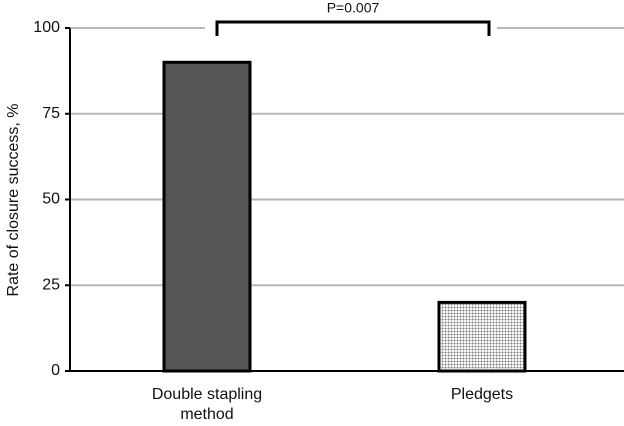 The width and height of the screenshot is (624, 426). Describe the element at coordinates (13, 200) in the screenshot. I see `y-axis-label: Rate of closure success, %` at that location.